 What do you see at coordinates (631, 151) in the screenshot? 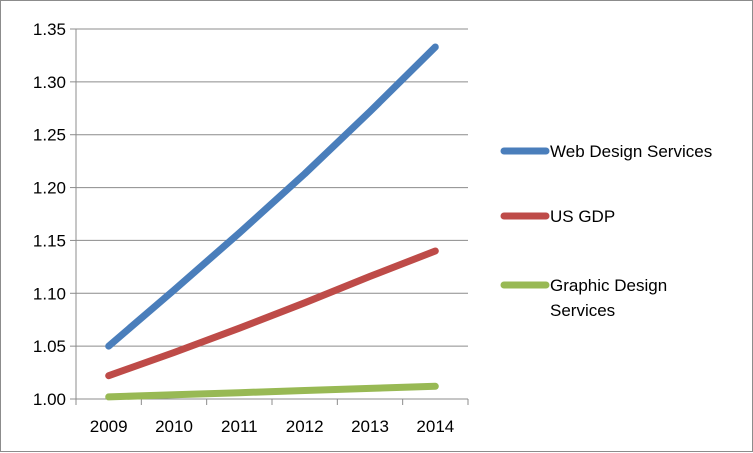
I see `legend-label: Web Design Services` at bounding box center [631, 151].